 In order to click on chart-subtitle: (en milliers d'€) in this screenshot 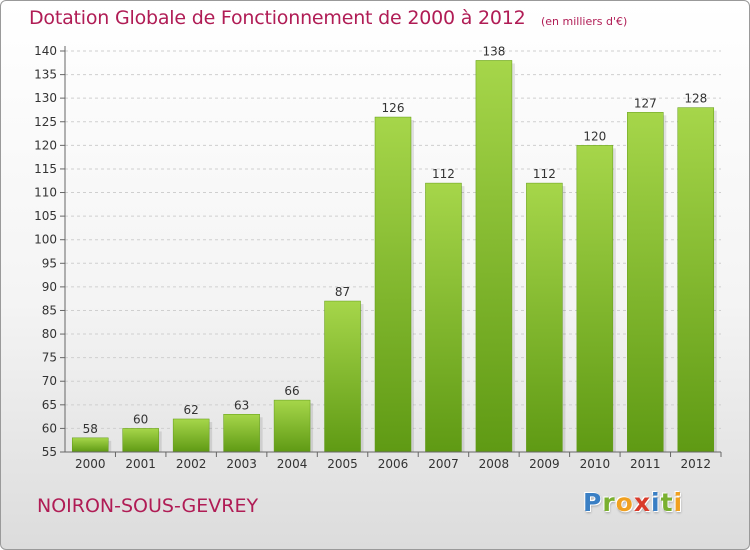, I will do `click(584, 21)`.